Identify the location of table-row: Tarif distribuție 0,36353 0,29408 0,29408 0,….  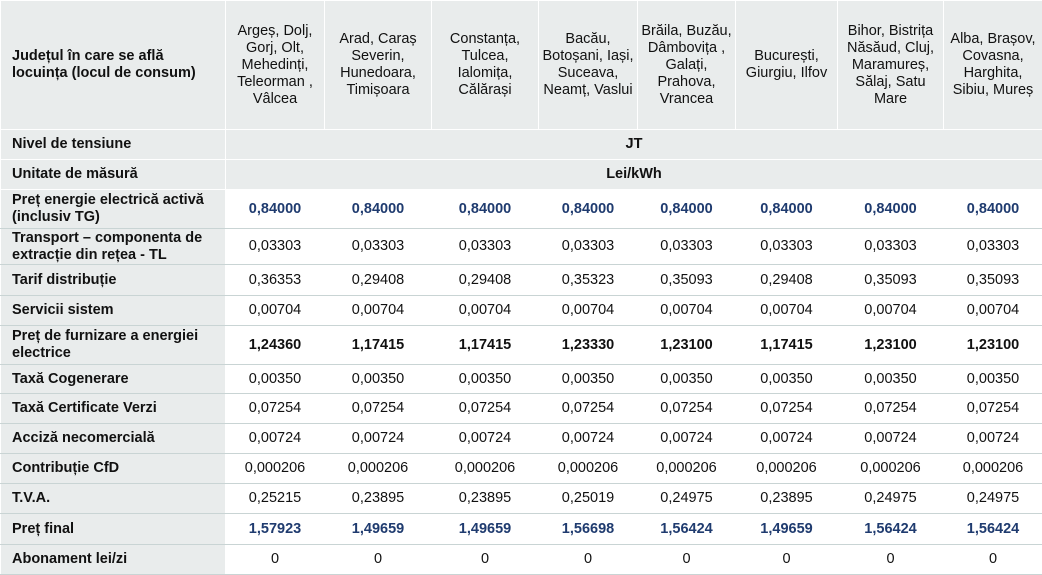
(521, 280).